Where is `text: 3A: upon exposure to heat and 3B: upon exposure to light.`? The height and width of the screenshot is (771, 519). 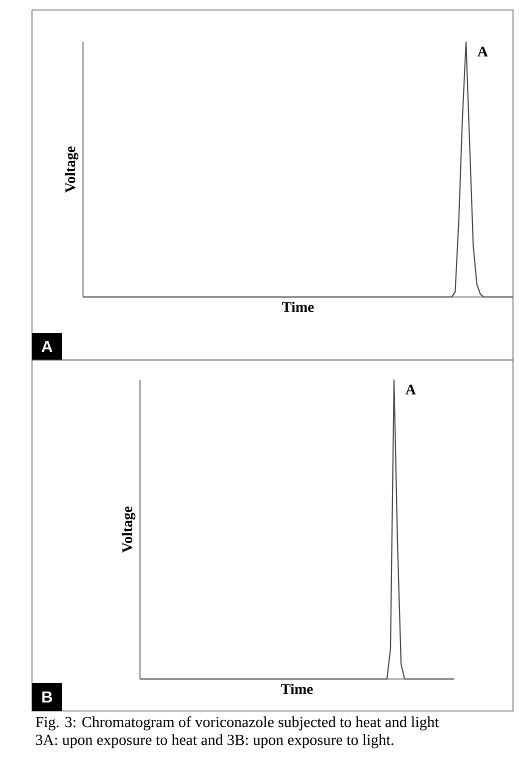 text: 3A: upon exposure to heat and 3B: upon exposure to light. is located at coordinates (215, 741).